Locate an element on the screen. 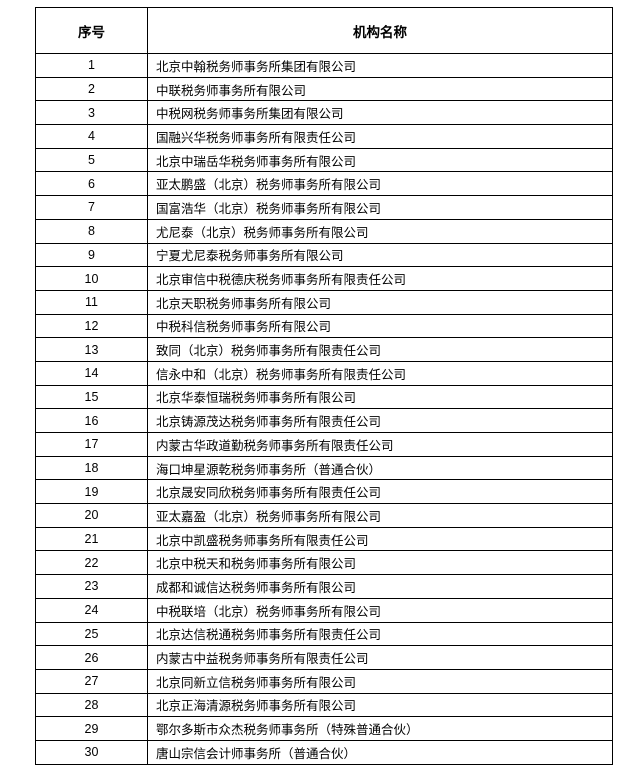 This screenshot has width=629, height=774. serial-number-cell: 24 is located at coordinates (91, 610).